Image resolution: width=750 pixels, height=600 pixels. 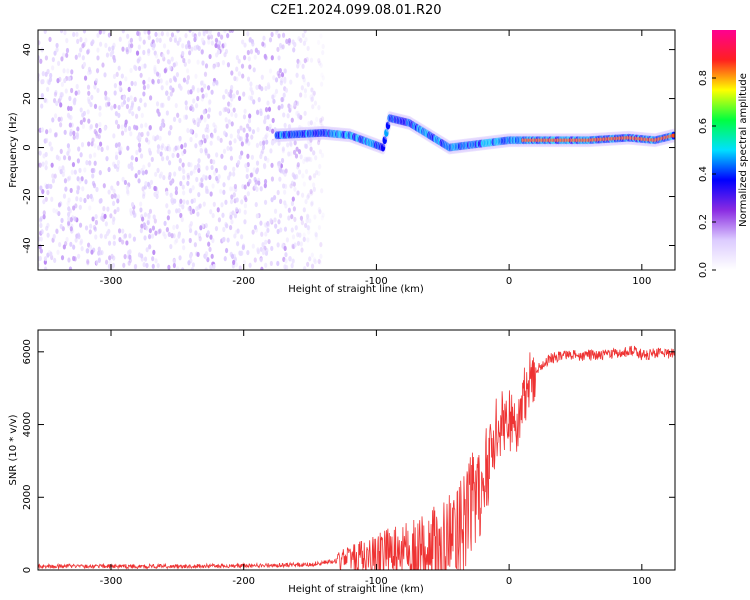 What do you see at coordinates (641, 281) in the screenshot?
I see `x-tick-label: 100` at bounding box center [641, 281].